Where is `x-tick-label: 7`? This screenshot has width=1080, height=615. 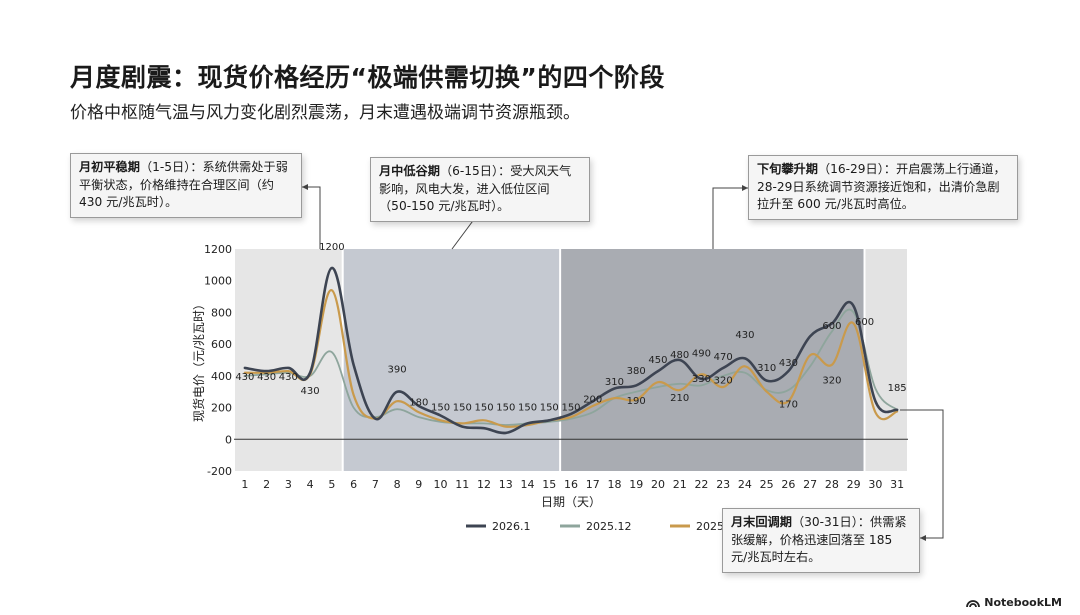 x-tick-label: 7 is located at coordinates (375, 484).